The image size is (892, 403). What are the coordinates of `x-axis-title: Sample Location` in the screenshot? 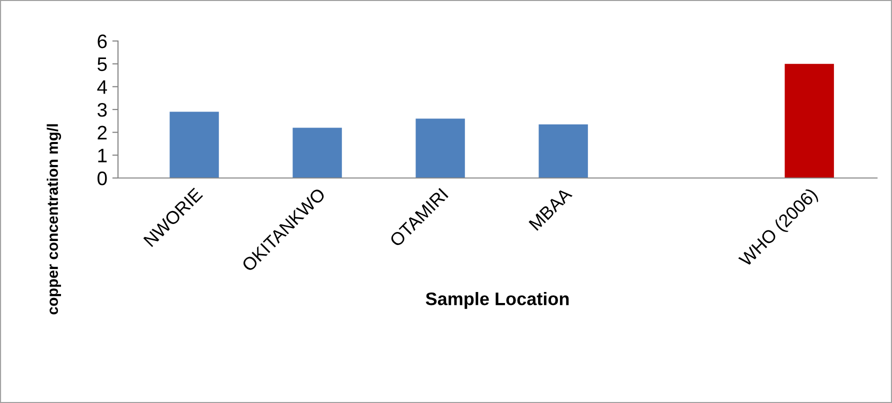 It's located at (497, 300).